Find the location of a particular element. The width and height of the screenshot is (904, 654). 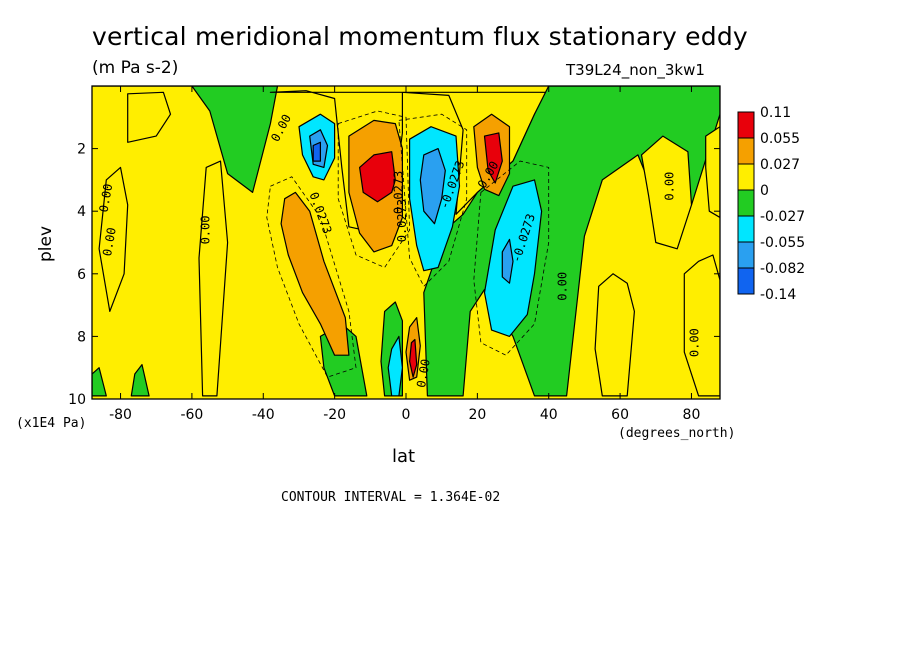

colorbar-label: -0.082 is located at coordinates (782, 269).